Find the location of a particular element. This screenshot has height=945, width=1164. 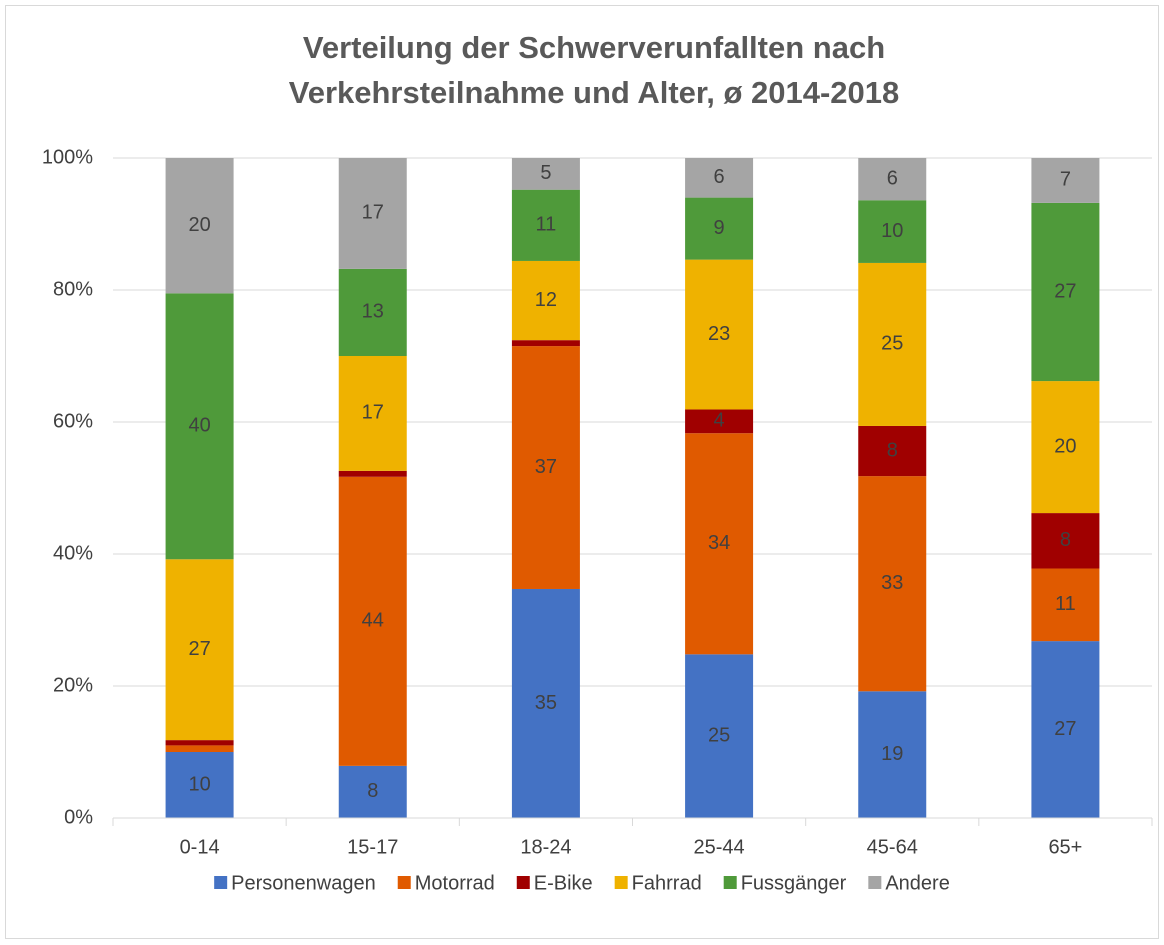

y-tick-label: 20% is located at coordinates (73, 685).